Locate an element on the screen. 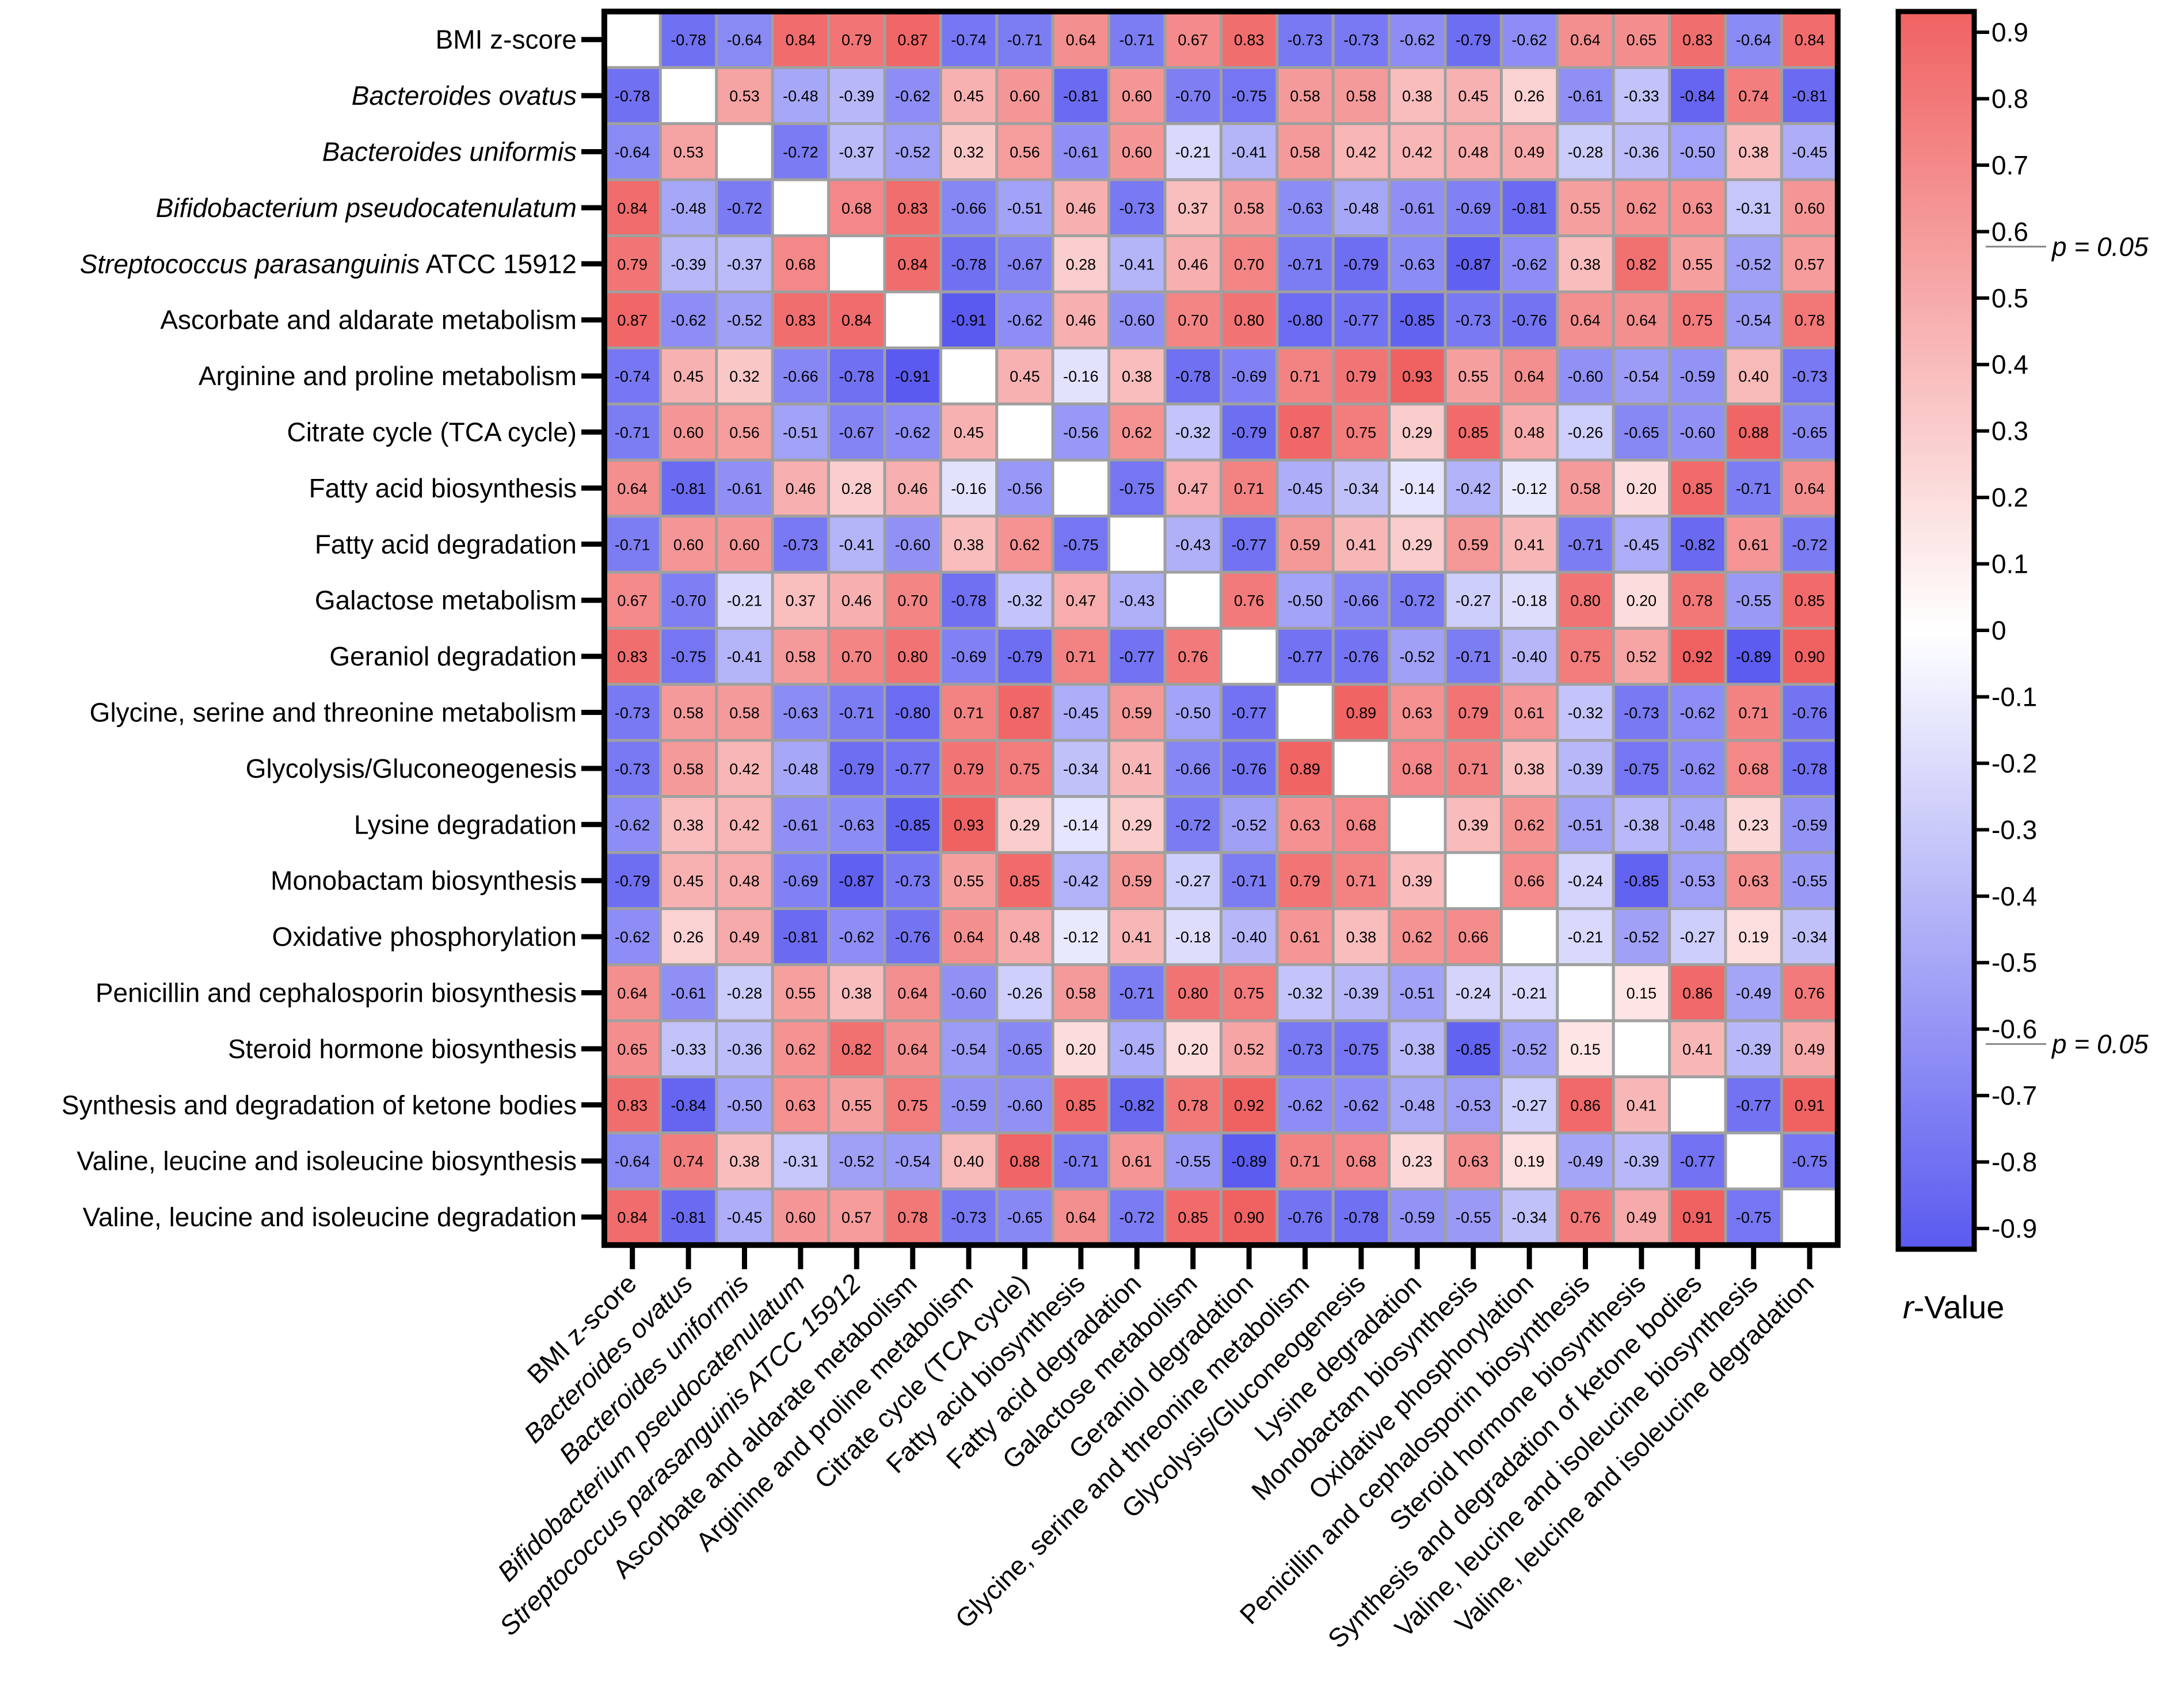 The image size is (2163, 1708). cell-value-label: 0.70 is located at coordinates (913, 601).